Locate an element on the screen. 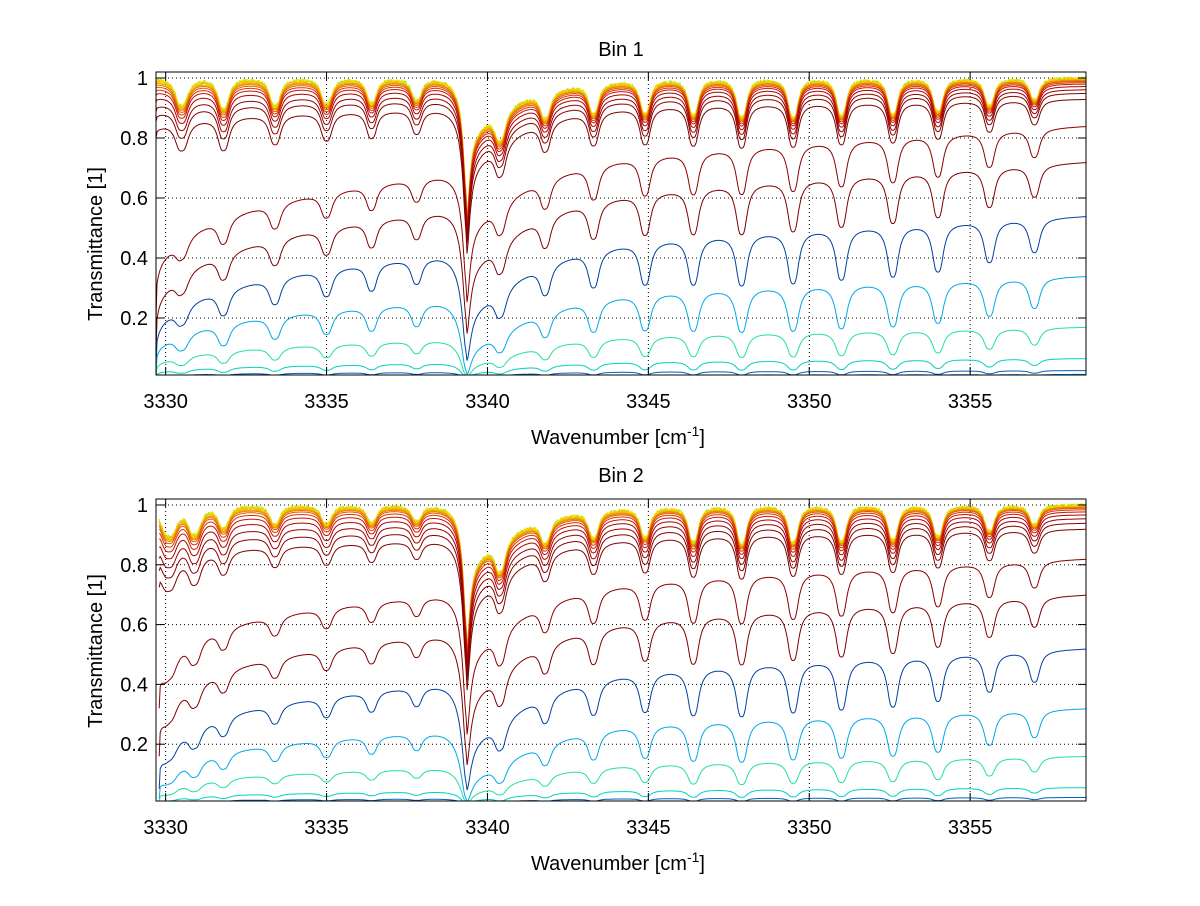  chart-title: Bin 2 is located at coordinates (621, 476).